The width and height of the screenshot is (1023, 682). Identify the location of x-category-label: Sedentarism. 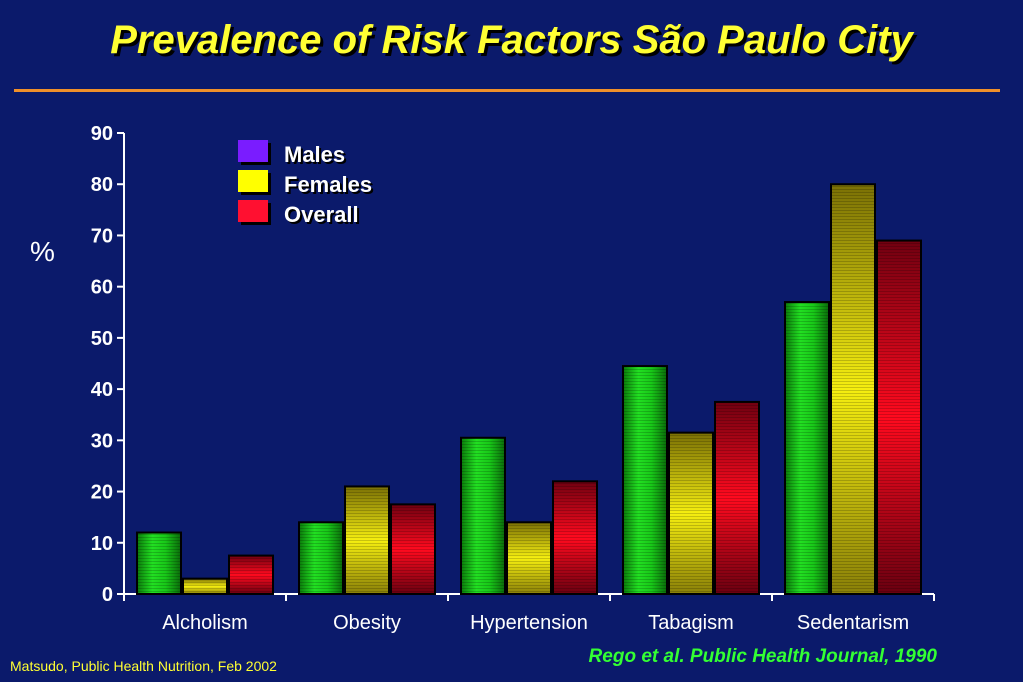
(853, 623).